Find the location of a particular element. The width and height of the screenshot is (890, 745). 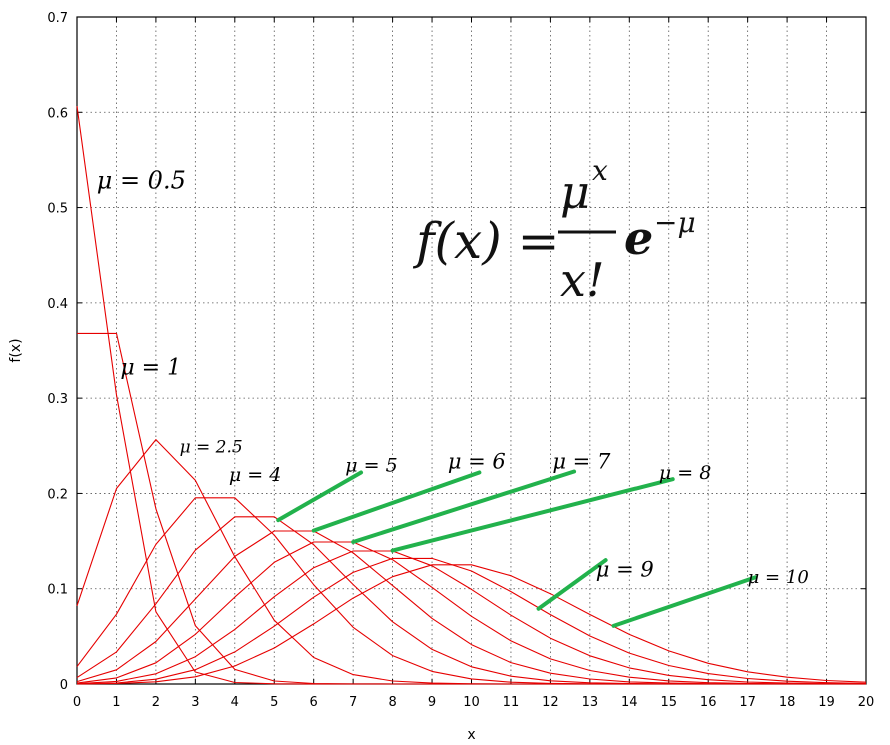

formula-denominator: x! is located at coordinates (582, 280).